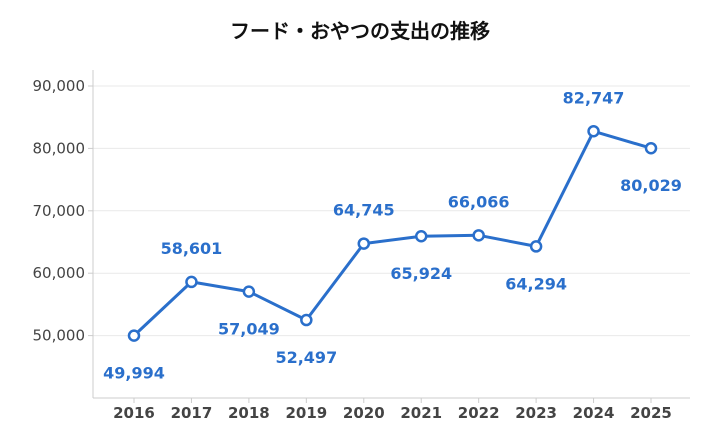 The height and width of the screenshot is (446, 720). What do you see at coordinates (594, 413) in the screenshot?
I see `x-tick-label: 2024` at bounding box center [594, 413].